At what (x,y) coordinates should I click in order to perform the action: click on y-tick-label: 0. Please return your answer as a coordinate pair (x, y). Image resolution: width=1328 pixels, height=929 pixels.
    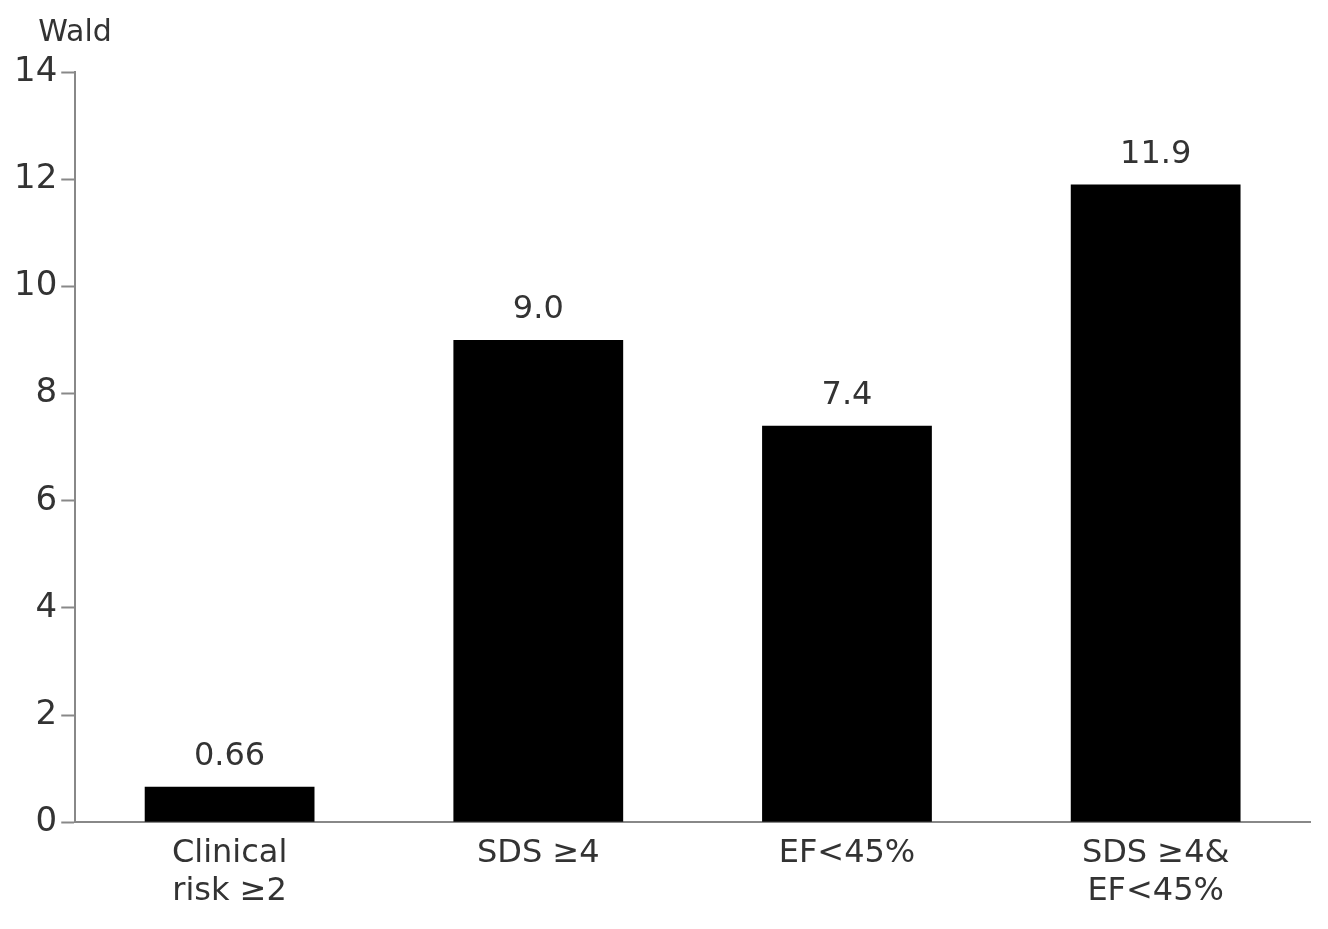
    Looking at the image, I should click on (46, 819).